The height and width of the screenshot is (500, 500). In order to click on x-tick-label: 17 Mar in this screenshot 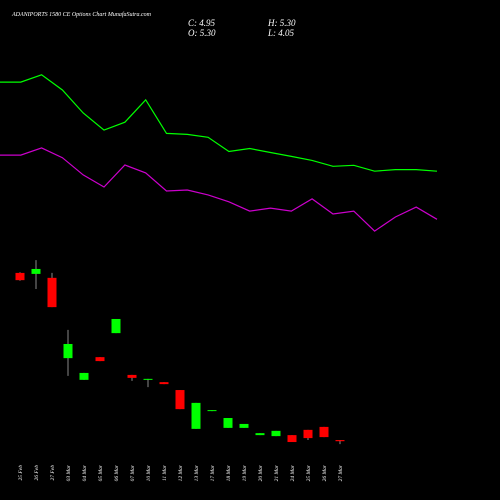, I will do `click(213, 472)`.